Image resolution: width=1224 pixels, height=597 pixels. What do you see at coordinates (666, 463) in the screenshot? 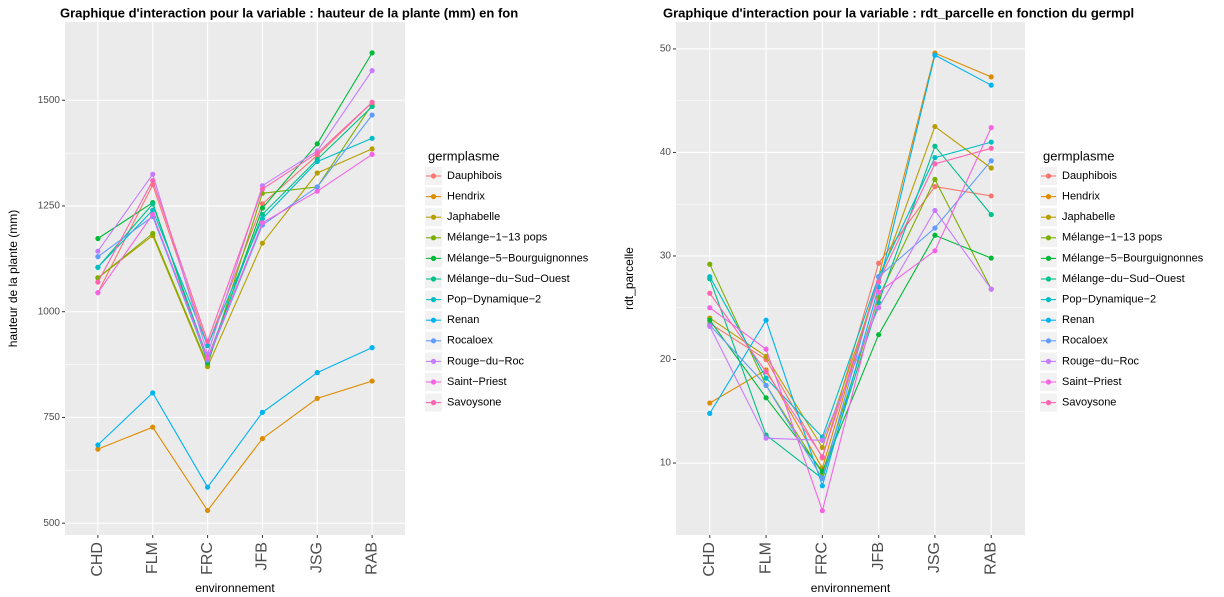
I see `y-tick-label: 10` at bounding box center [666, 463].